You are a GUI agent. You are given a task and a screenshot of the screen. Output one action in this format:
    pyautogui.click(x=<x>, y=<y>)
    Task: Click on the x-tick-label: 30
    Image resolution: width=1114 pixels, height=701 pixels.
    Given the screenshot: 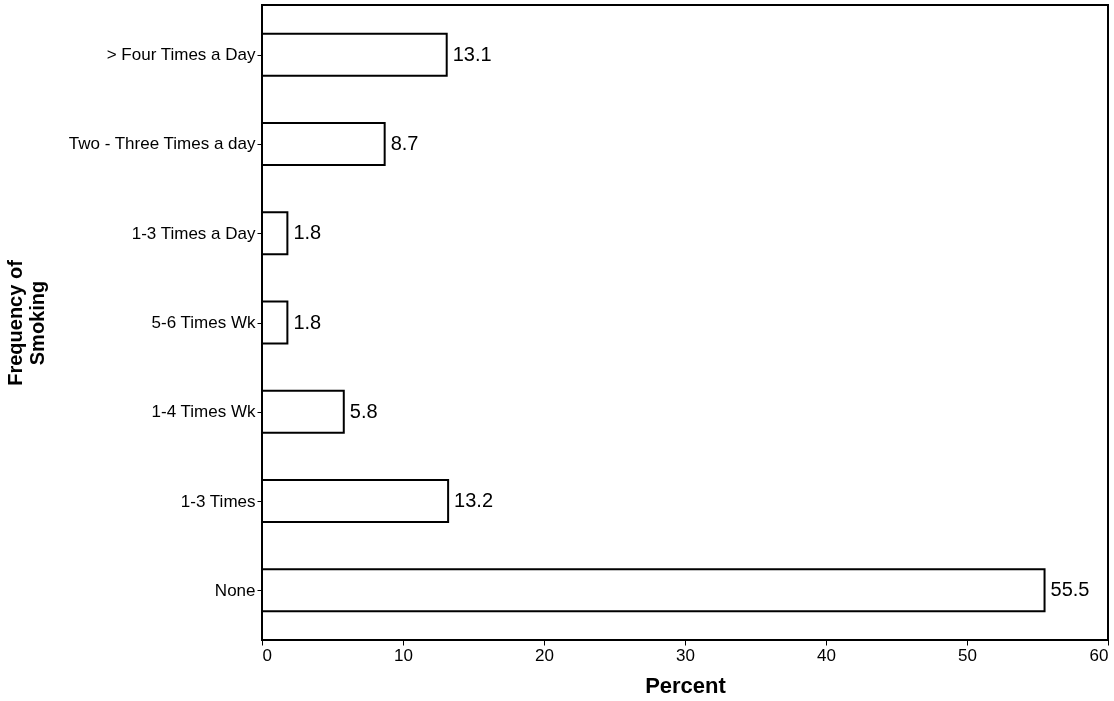 What is the action you would take?
    pyautogui.click(x=685, y=655)
    